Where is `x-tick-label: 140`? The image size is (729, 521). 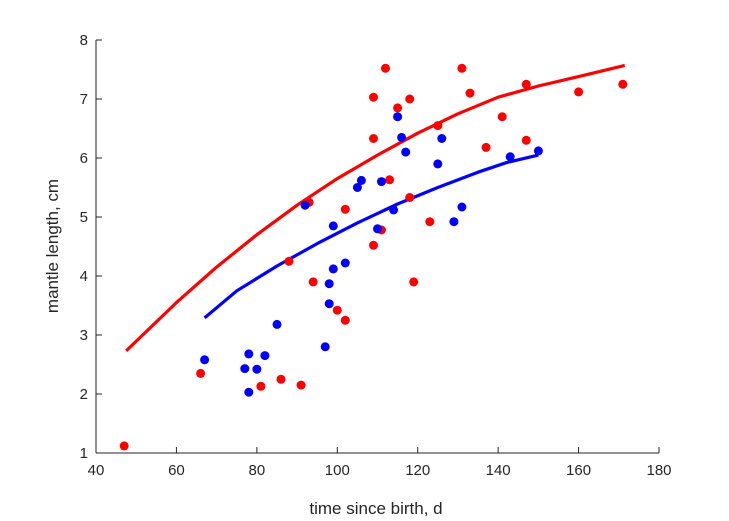 x-tick-label: 140 is located at coordinates (498, 470).